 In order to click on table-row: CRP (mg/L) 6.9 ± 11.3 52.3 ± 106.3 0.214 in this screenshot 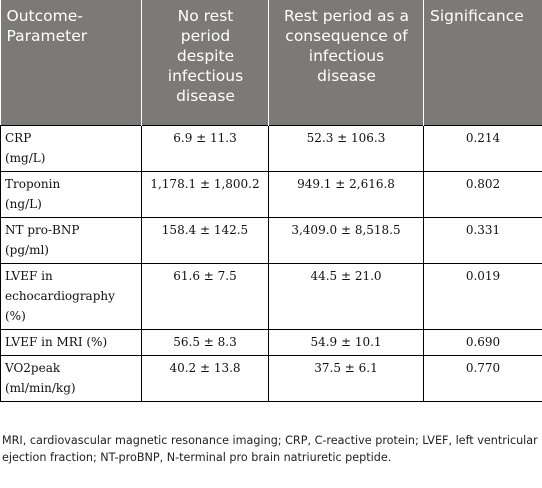, I will do `click(271, 148)`.